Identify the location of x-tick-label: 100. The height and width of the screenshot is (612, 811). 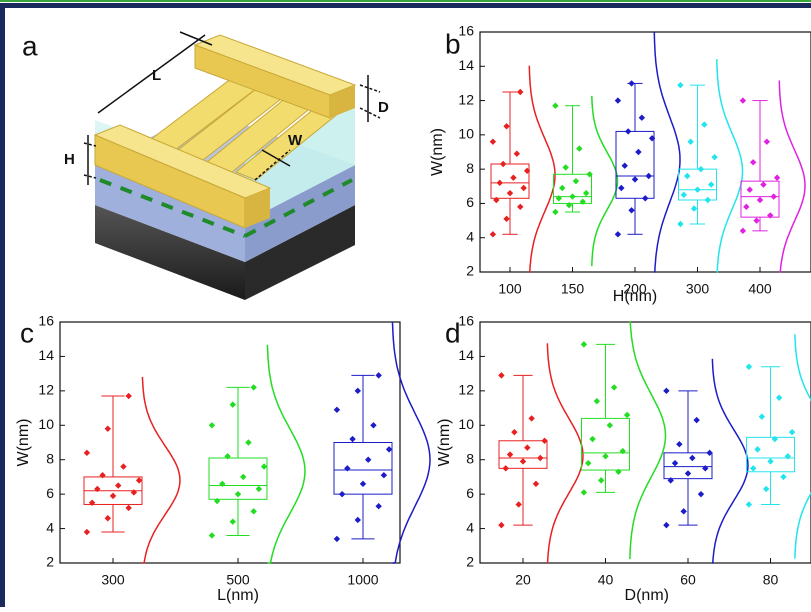
(510, 289).